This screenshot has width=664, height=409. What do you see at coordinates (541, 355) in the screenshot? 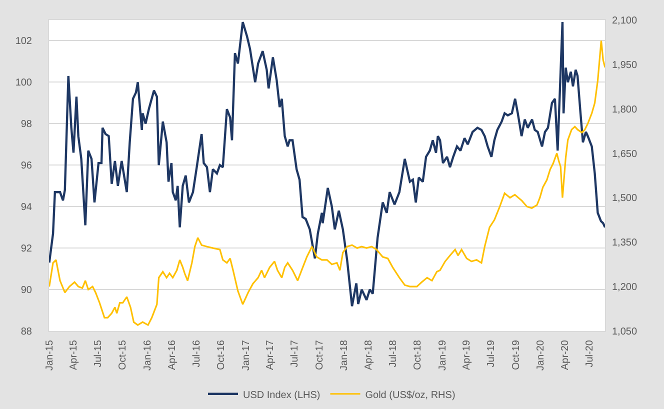
I see `x-tick-label: Jan-20` at bounding box center [541, 355].